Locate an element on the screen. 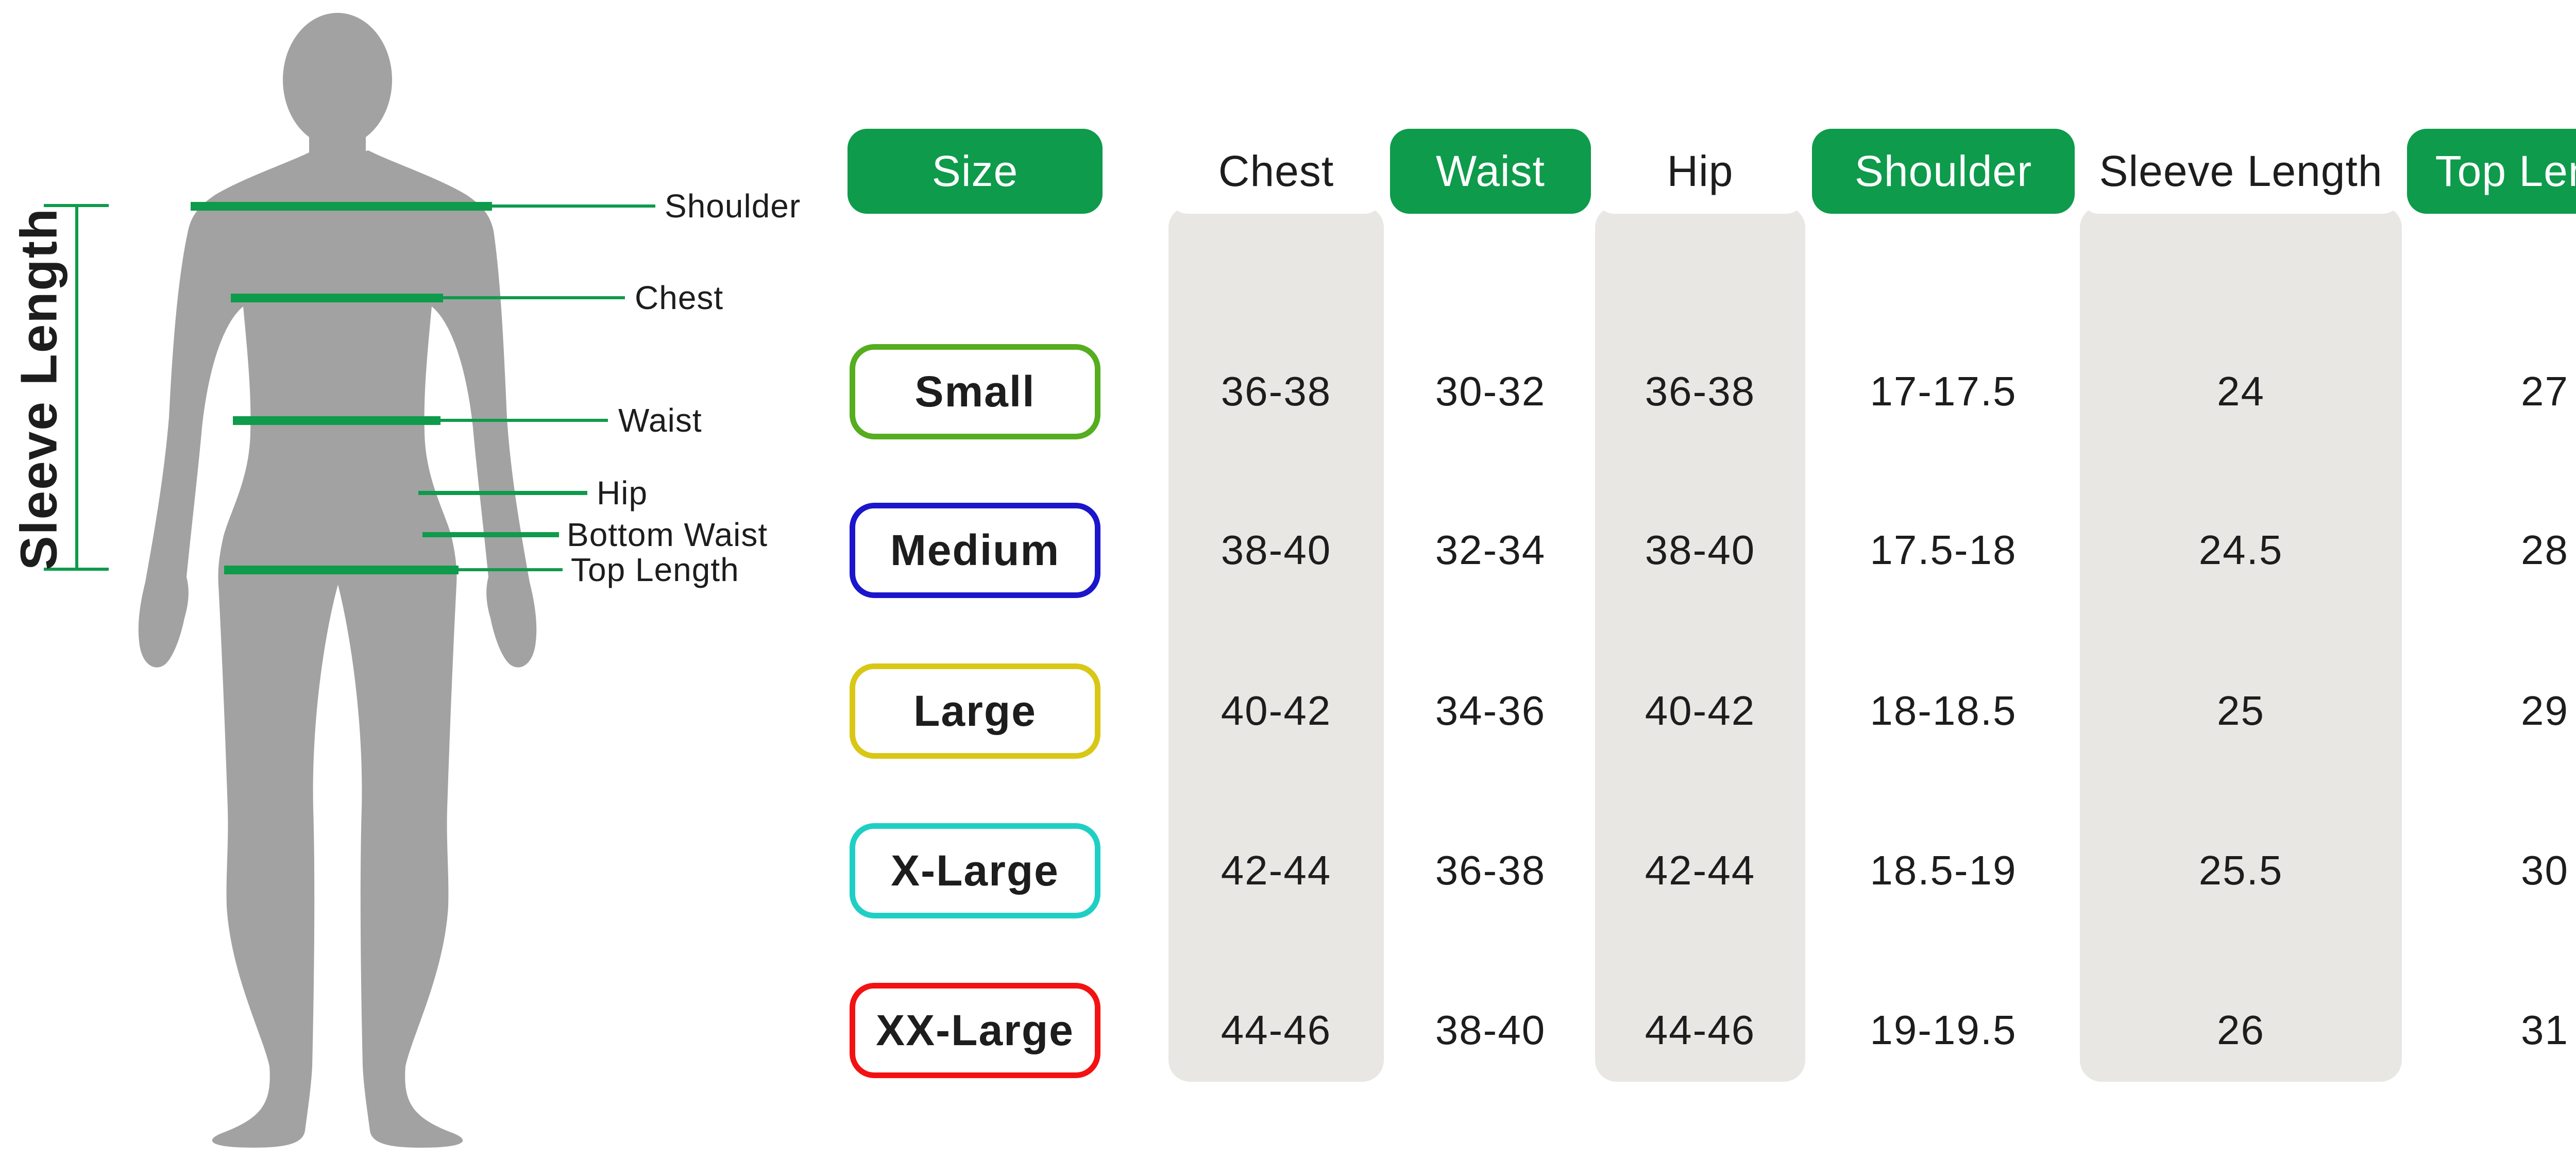 The width and height of the screenshot is (2576, 1159). shoulder-leader-line is located at coordinates (573, 206).